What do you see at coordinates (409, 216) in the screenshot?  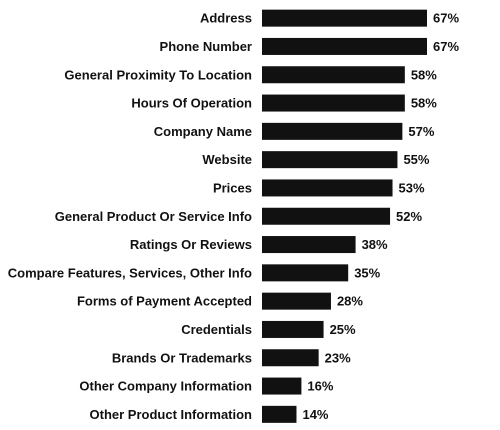 I see `value-label: 52%` at bounding box center [409, 216].